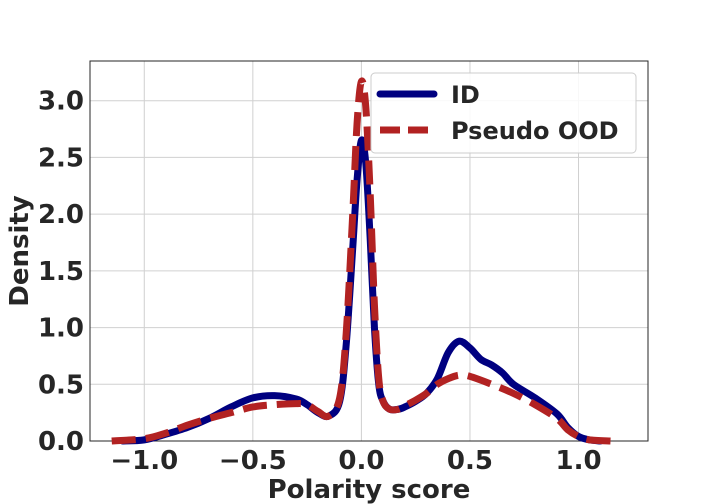 The width and height of the screenshot is (720, 504). I want to click on y-tick-label: 0.5, so click(61, 385).